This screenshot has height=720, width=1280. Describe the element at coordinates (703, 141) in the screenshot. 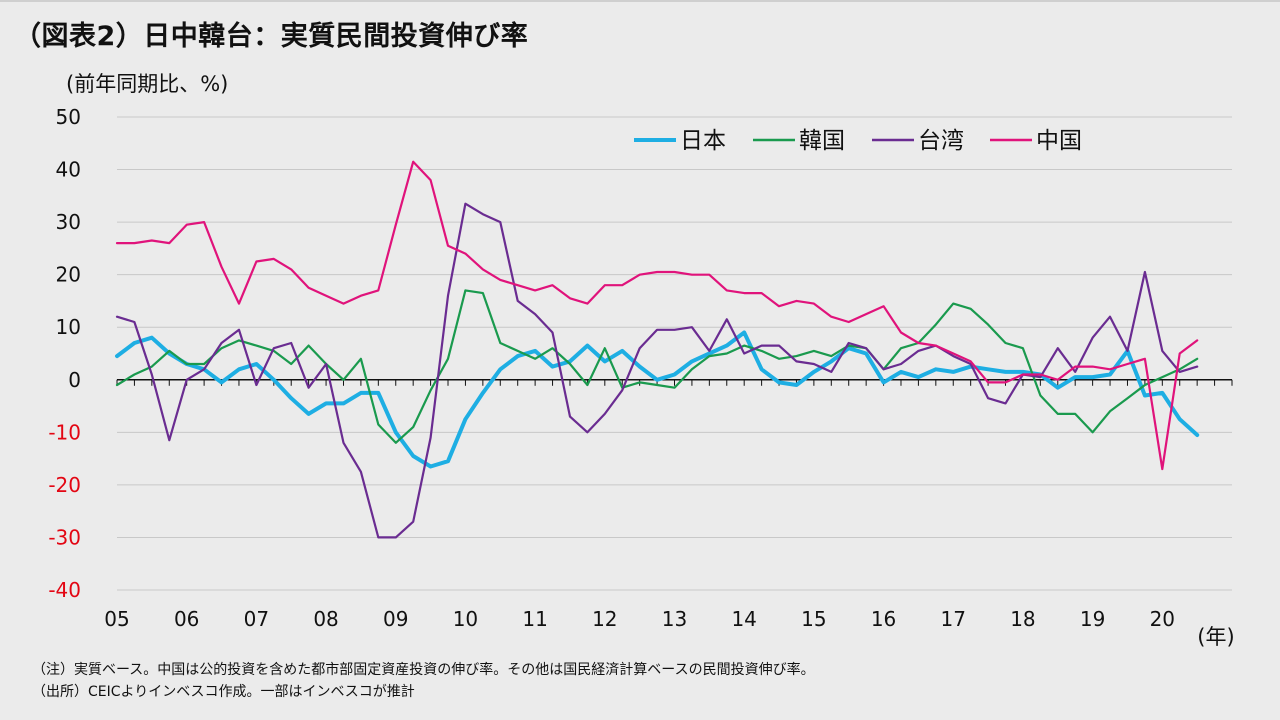

I see `legend-label: 日本` at that location.